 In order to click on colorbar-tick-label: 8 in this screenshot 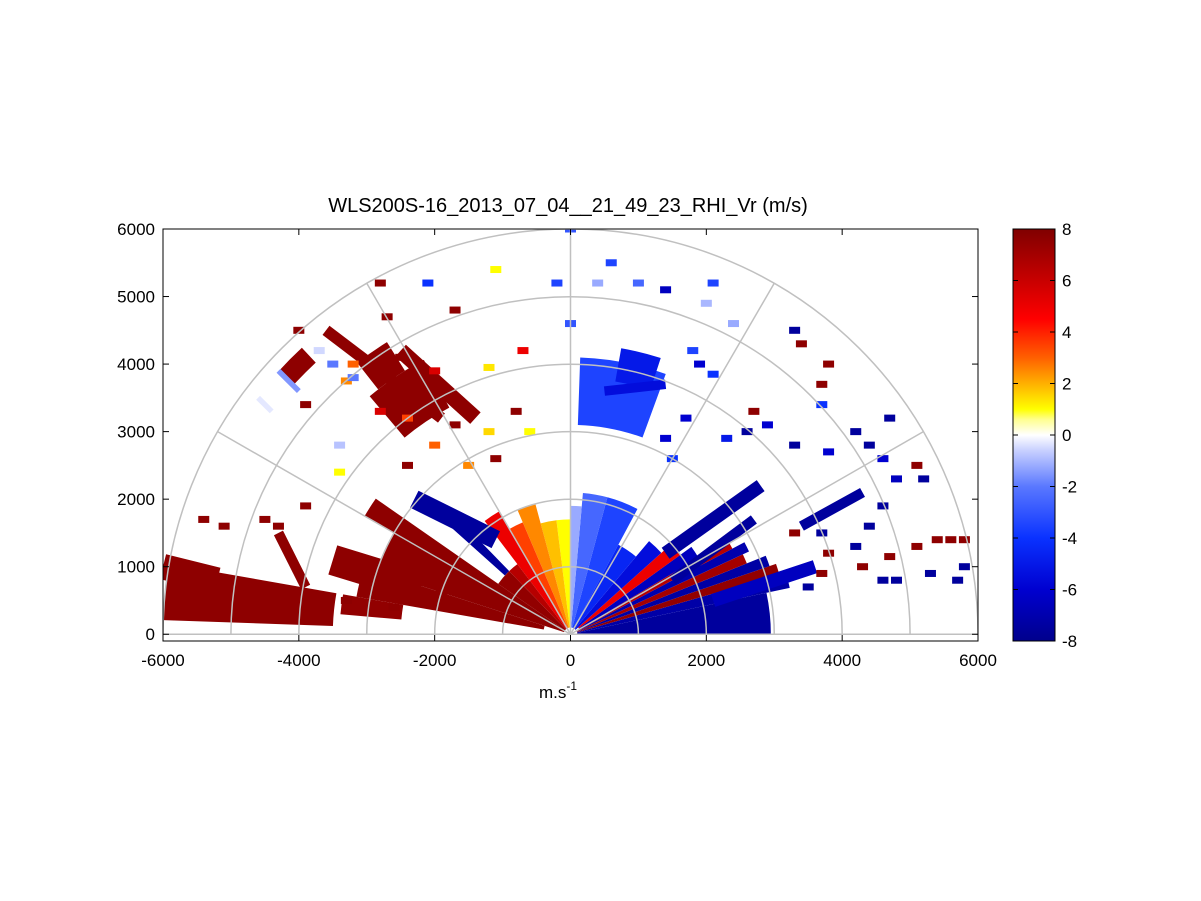, I will do `click(1066, 229)`.